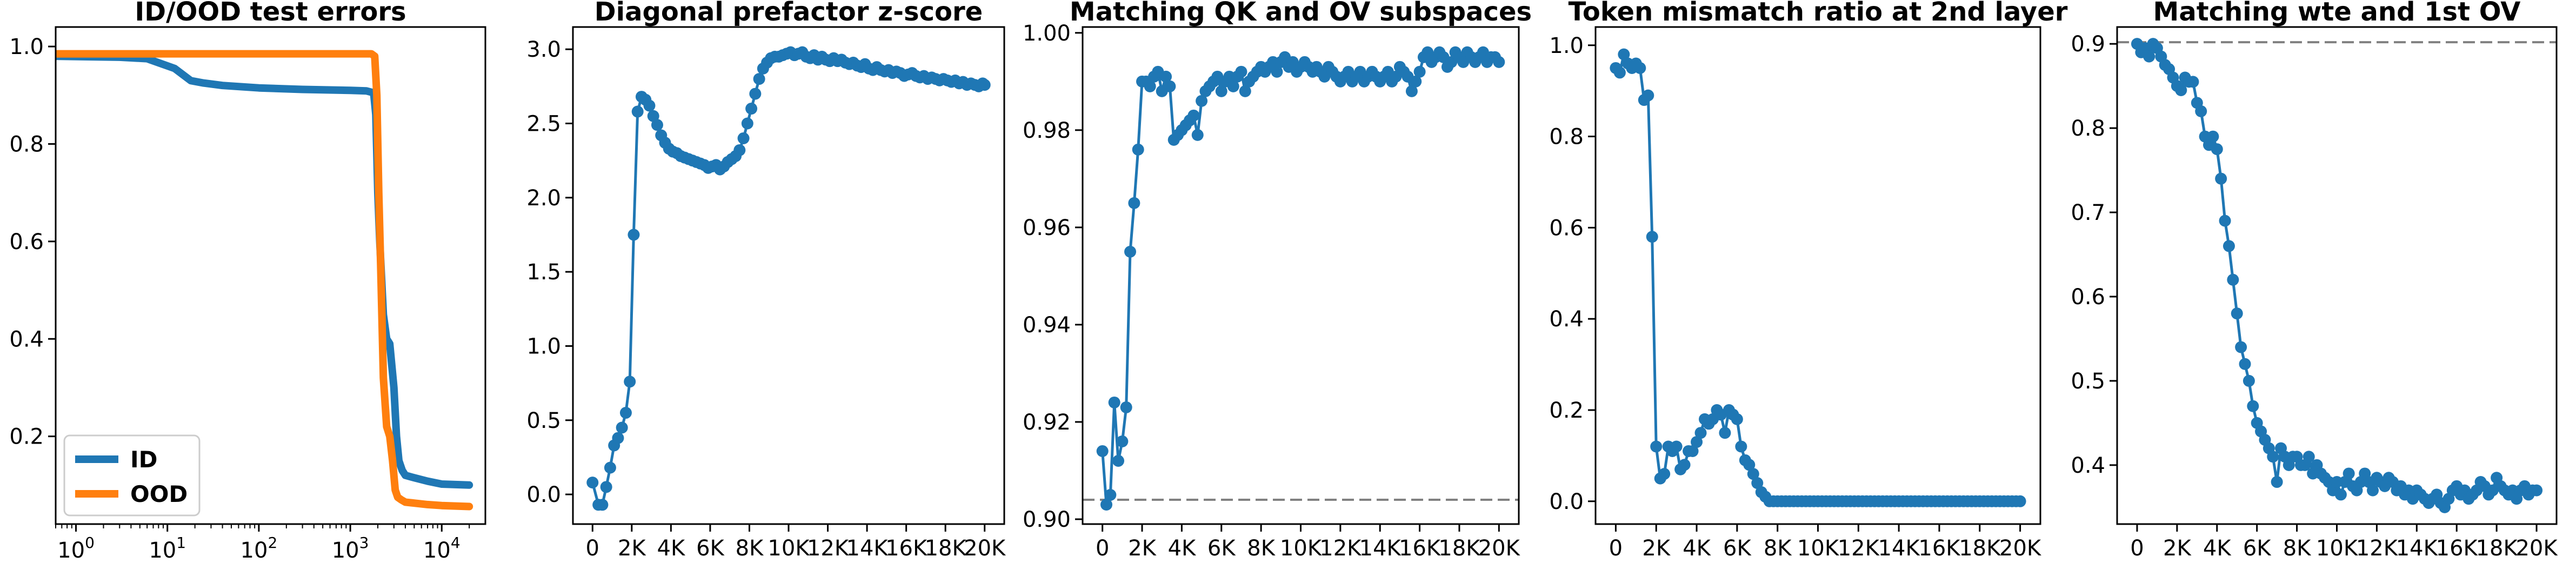 This screenshot has height=570, width=2576. Describe the element at coordinates (2088, 213) in the screenshot. I see `y-tick-label: 0.7` at that location.